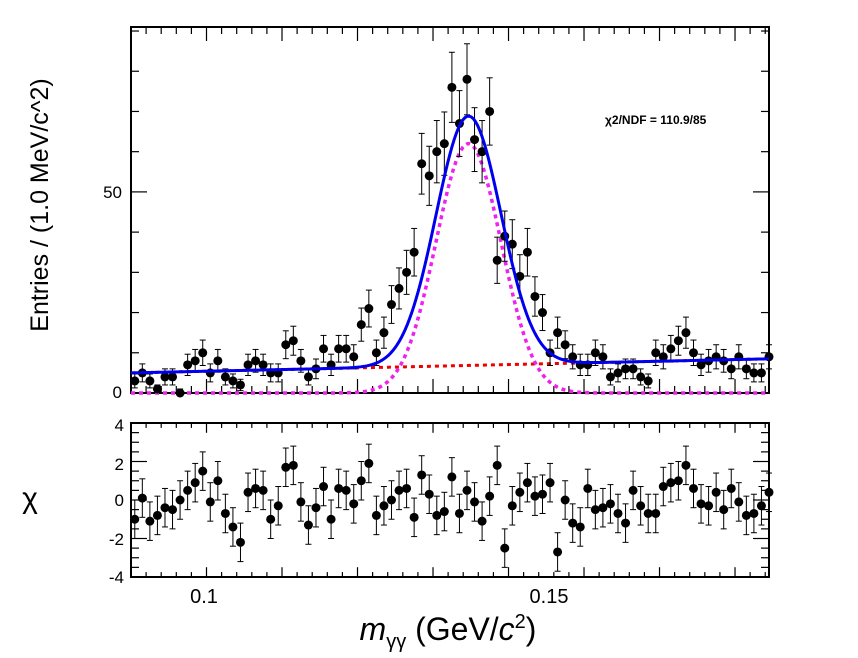 The height and width of the screenshot is (658, 858). I want to click on bottom-y-tick-neg4: -4, so click(116, 577).